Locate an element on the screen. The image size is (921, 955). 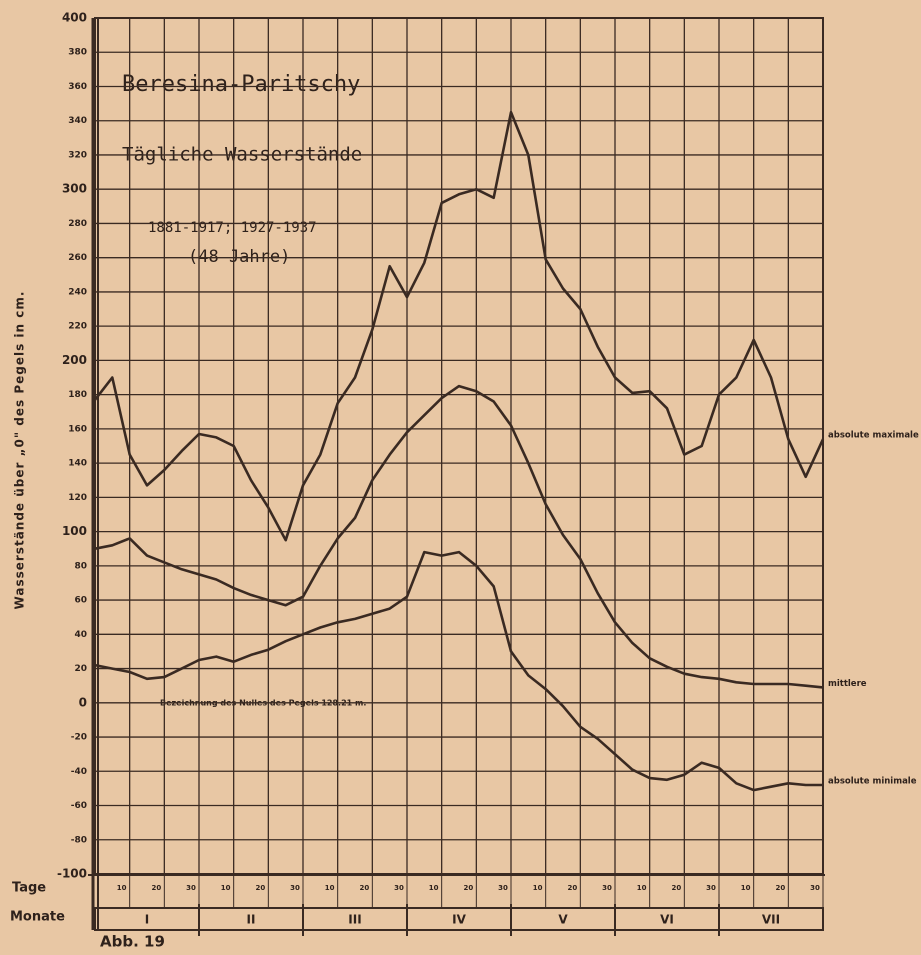
month-label: I is located at coordinates (147, 920).